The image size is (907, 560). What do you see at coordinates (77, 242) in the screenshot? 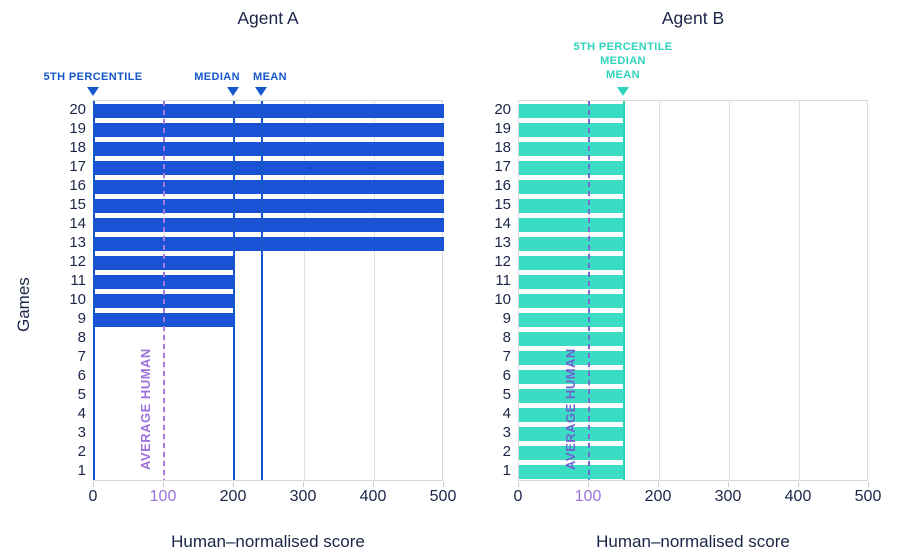
I see `y-tick-label: 13` at bounding box center [77, 242].